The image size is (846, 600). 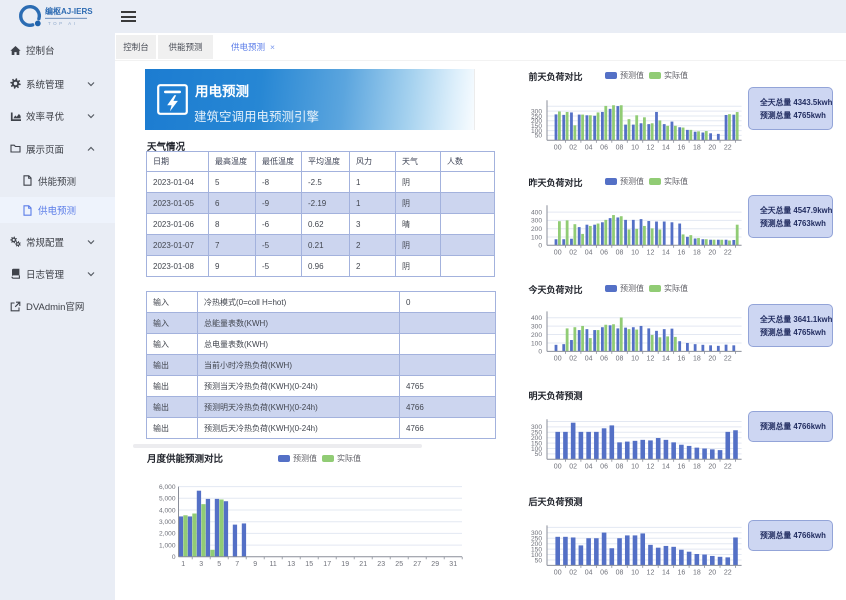 What do you see at coordinates (363, 564) in the screenshot?
I see `svg-text: 21` at bounding box center [363, 564].